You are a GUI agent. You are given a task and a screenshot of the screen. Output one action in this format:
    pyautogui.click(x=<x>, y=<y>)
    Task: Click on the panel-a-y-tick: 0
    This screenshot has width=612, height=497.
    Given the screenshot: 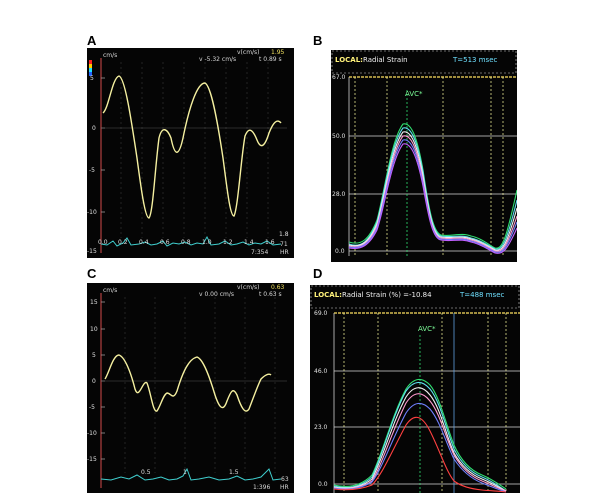 What is the action you would take?
    pyautogui.click(x=94, y=128)
    